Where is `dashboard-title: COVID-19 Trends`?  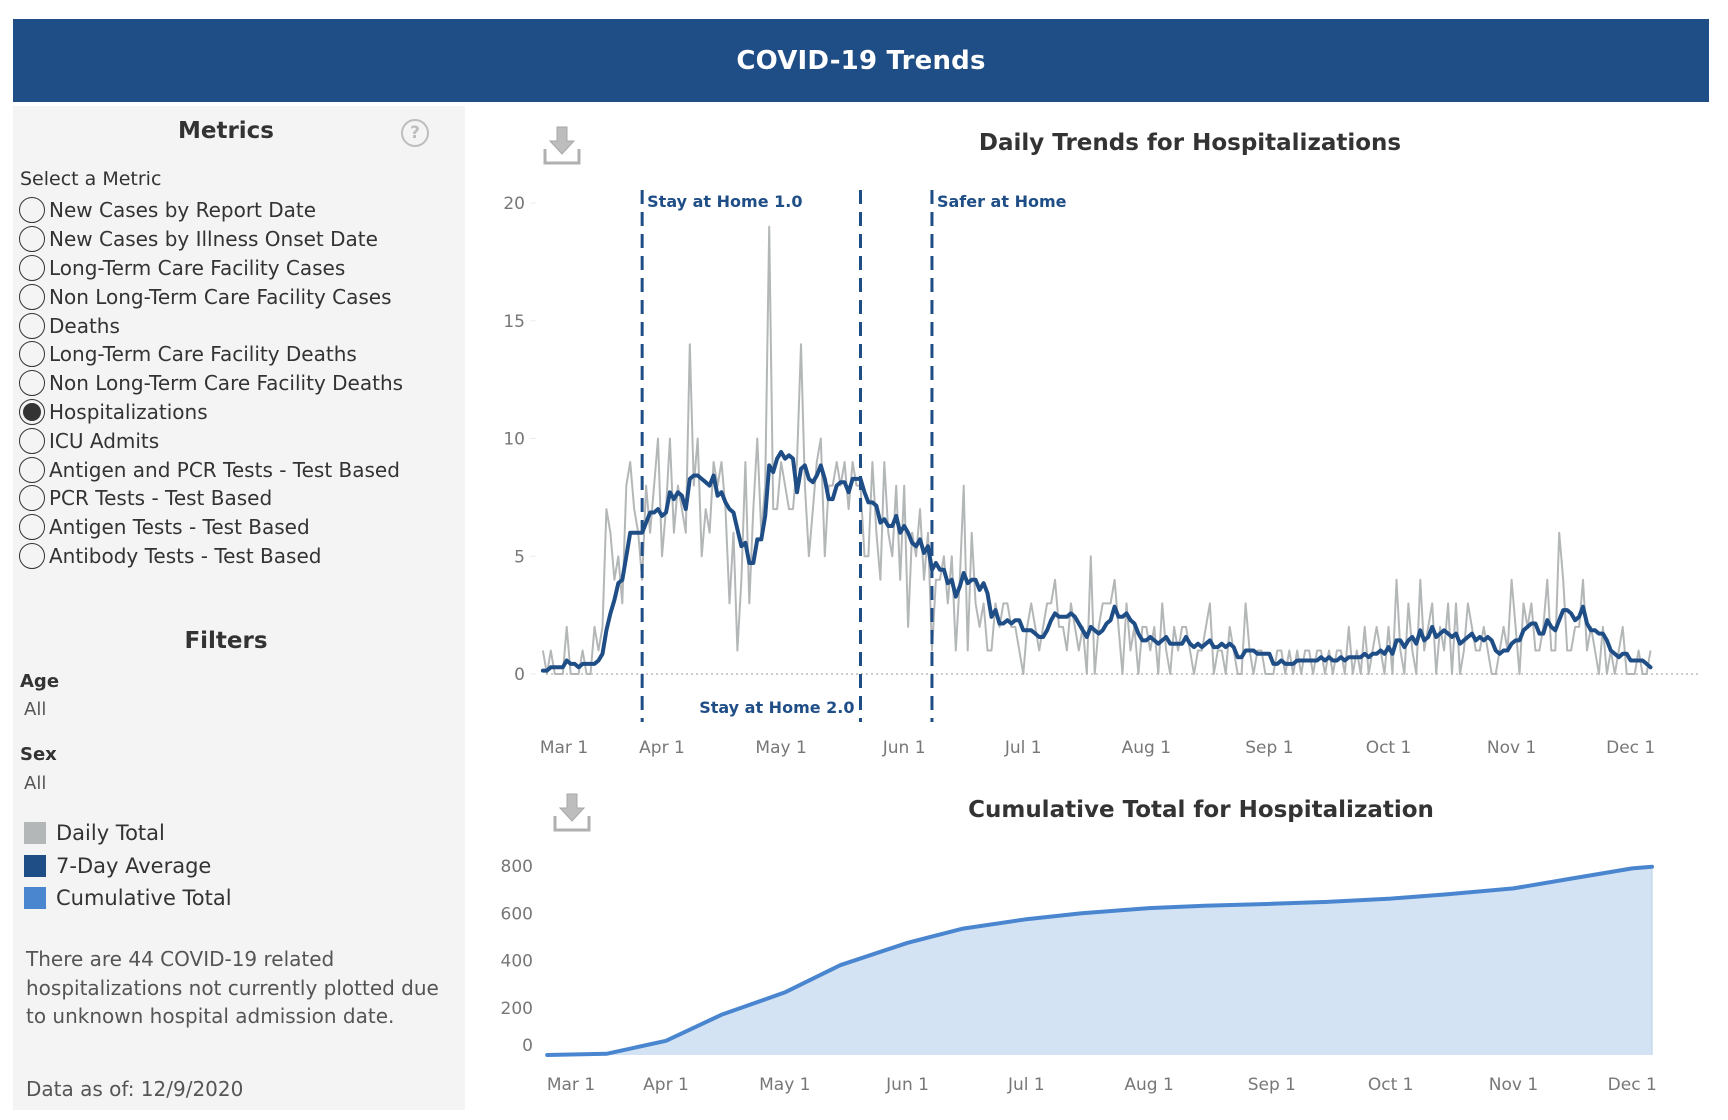
dashboard-title: COVID-19 Trends is located at coordinates (861, 60).